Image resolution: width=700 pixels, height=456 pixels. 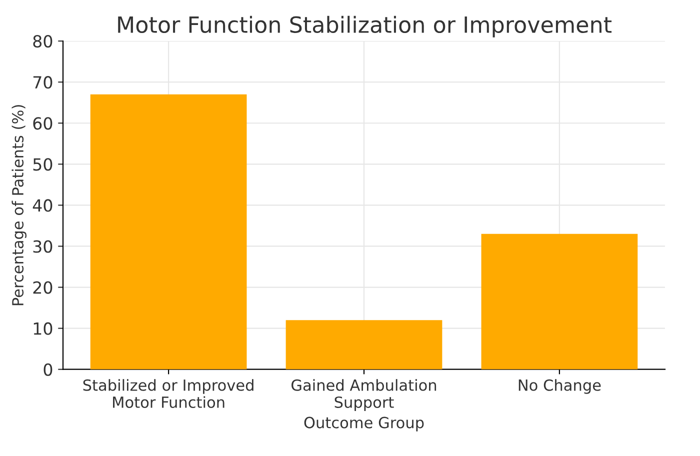 I want to click on x-axis-title: Outcome Group, so click(x=364, y=424).